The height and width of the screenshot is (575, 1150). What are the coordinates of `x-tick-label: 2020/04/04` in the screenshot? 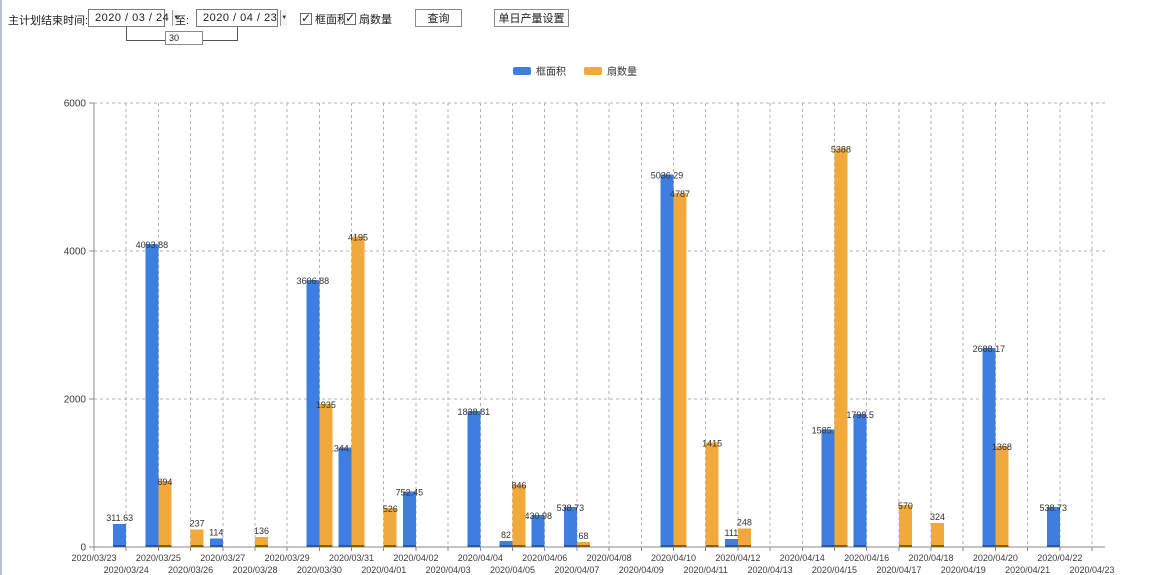 It's located at (480, 558).